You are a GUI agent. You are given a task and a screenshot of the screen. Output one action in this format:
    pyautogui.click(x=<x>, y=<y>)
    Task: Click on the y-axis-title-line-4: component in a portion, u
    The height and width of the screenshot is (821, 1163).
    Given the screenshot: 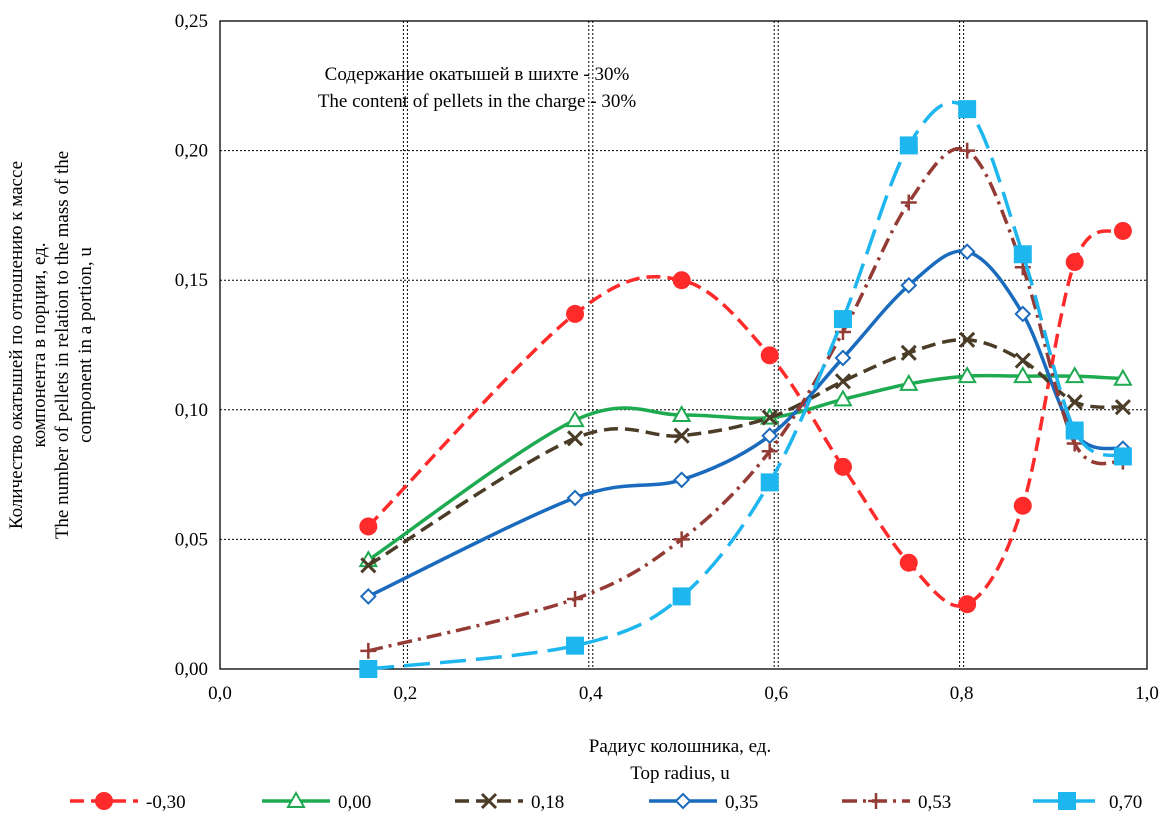 What is the action you would take?
    pyautogui.click(x=85, y=345)
    